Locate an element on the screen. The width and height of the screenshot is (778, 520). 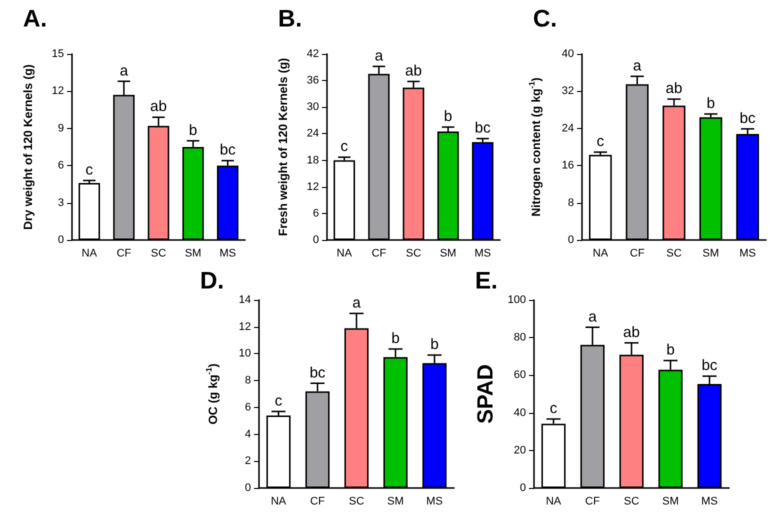
y-tick-label: 10 is located at coordinates (244, 354).